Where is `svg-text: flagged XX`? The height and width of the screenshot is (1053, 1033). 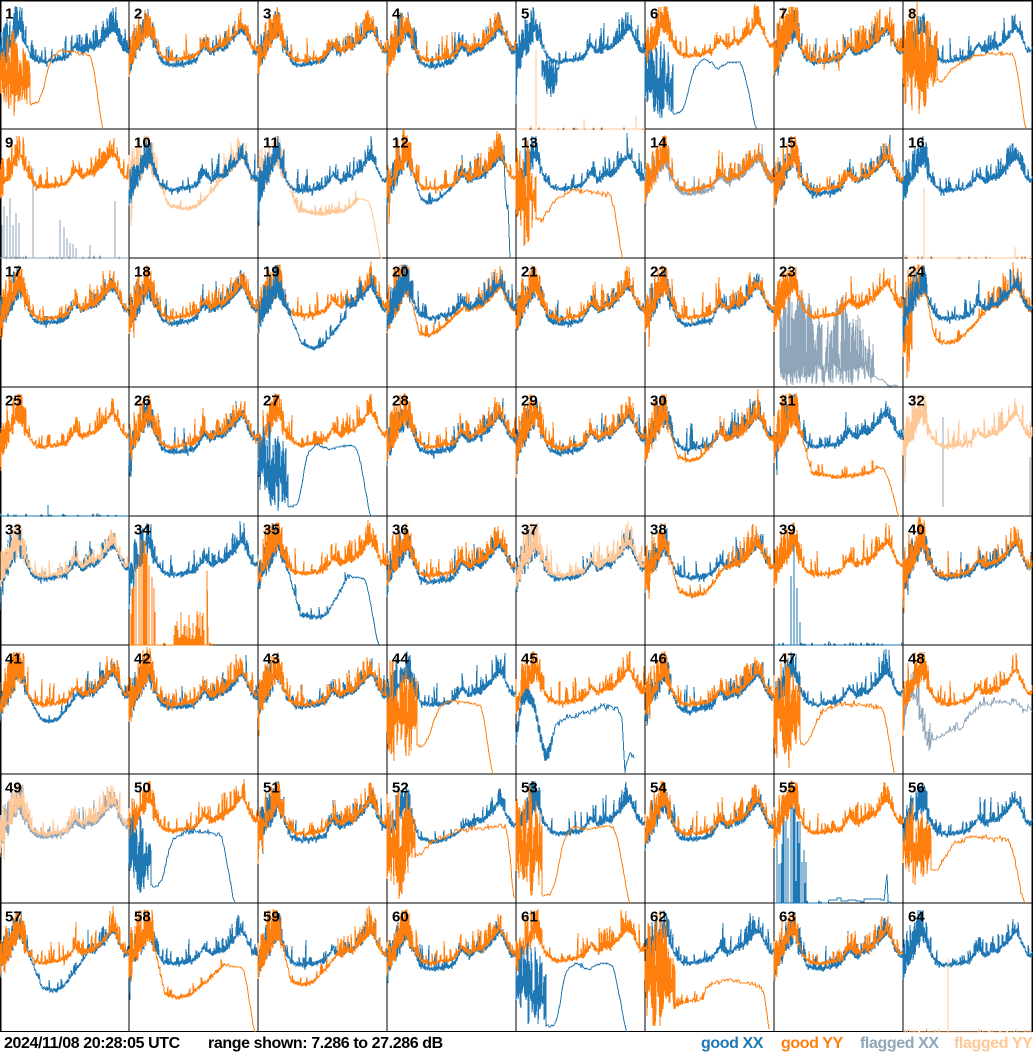 svg-text: flagged XX is located at coordinates (899, 1043).